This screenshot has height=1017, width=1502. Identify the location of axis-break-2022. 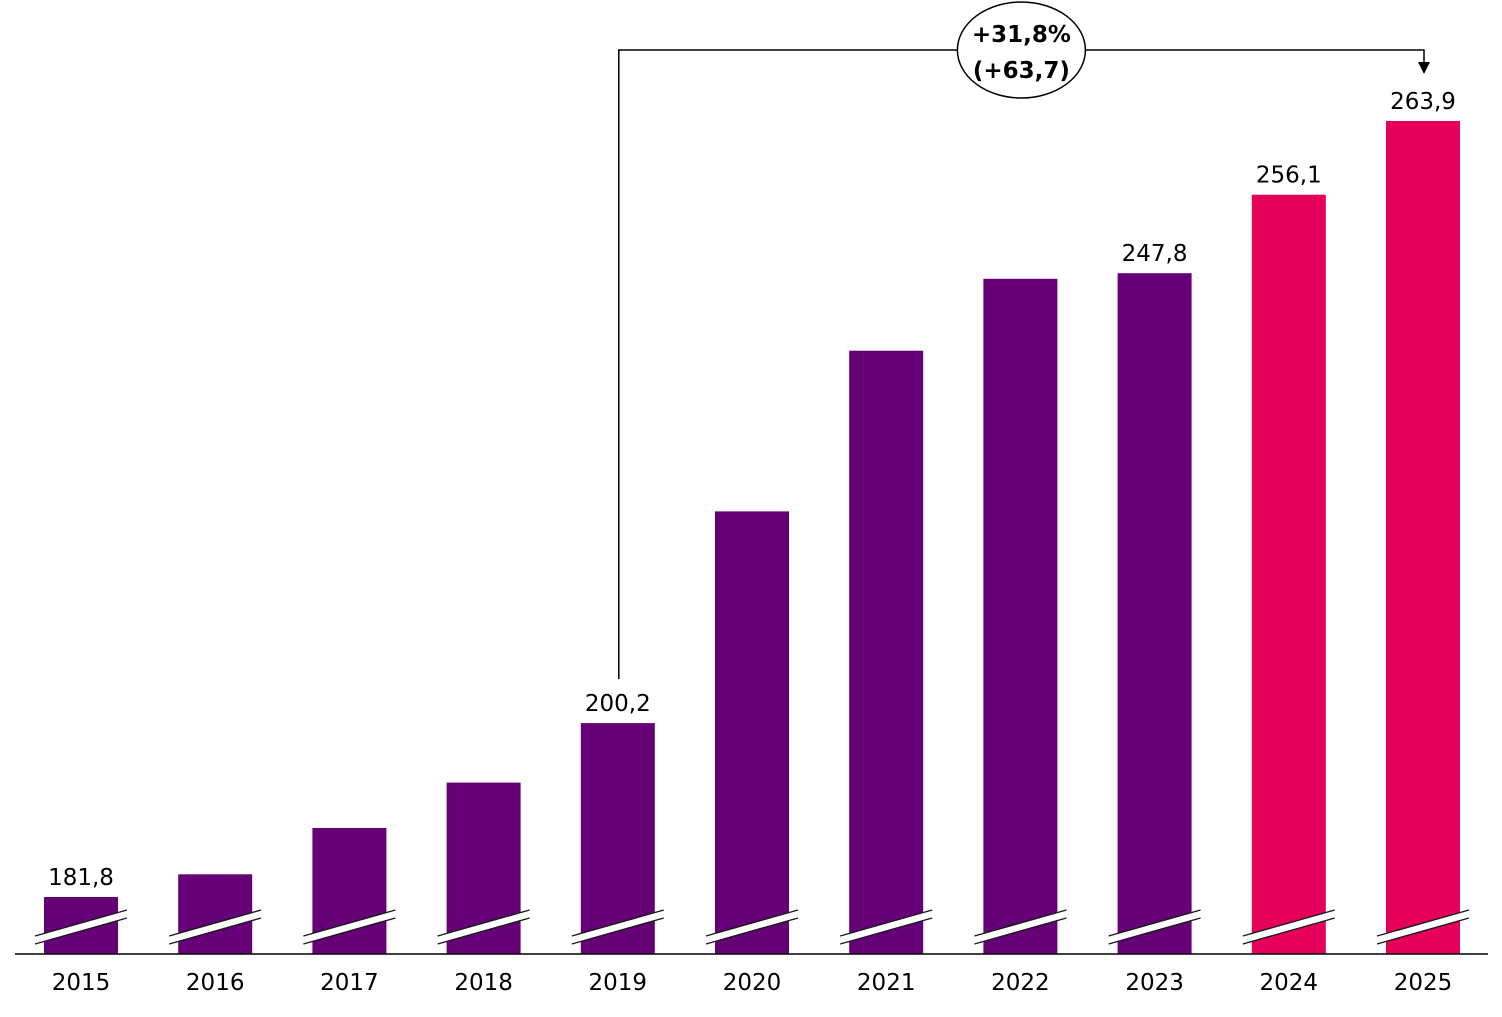
(1020, 927).